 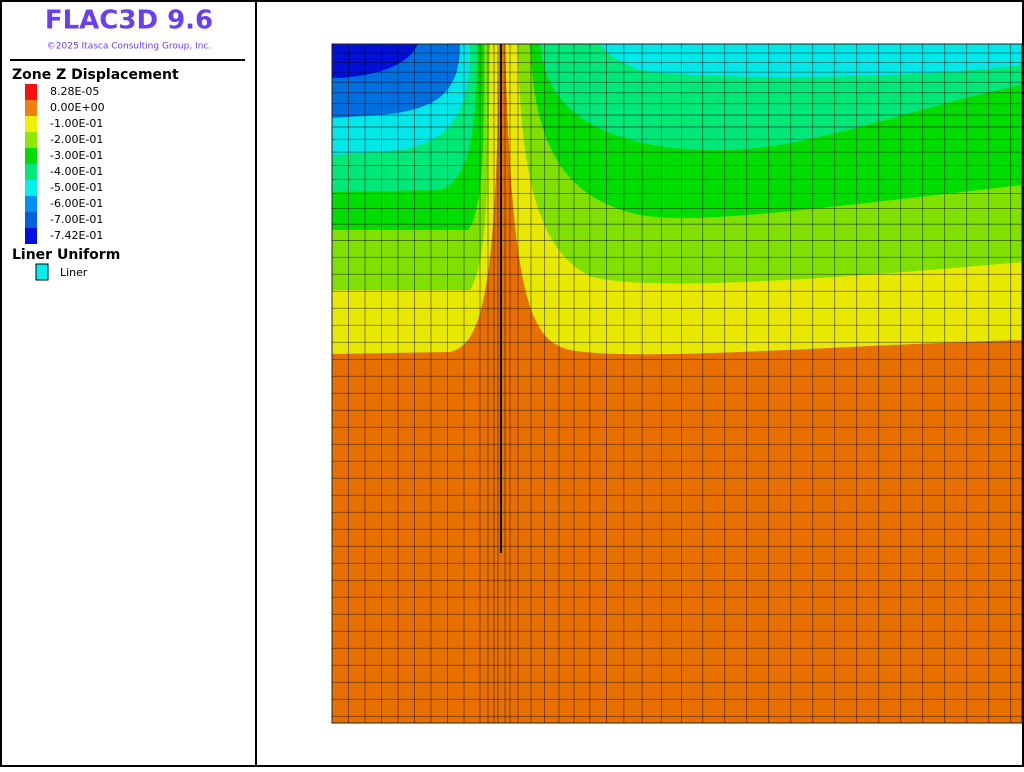 I want to click on liner-title: Liner Uniform, so click(x=66, y=255).